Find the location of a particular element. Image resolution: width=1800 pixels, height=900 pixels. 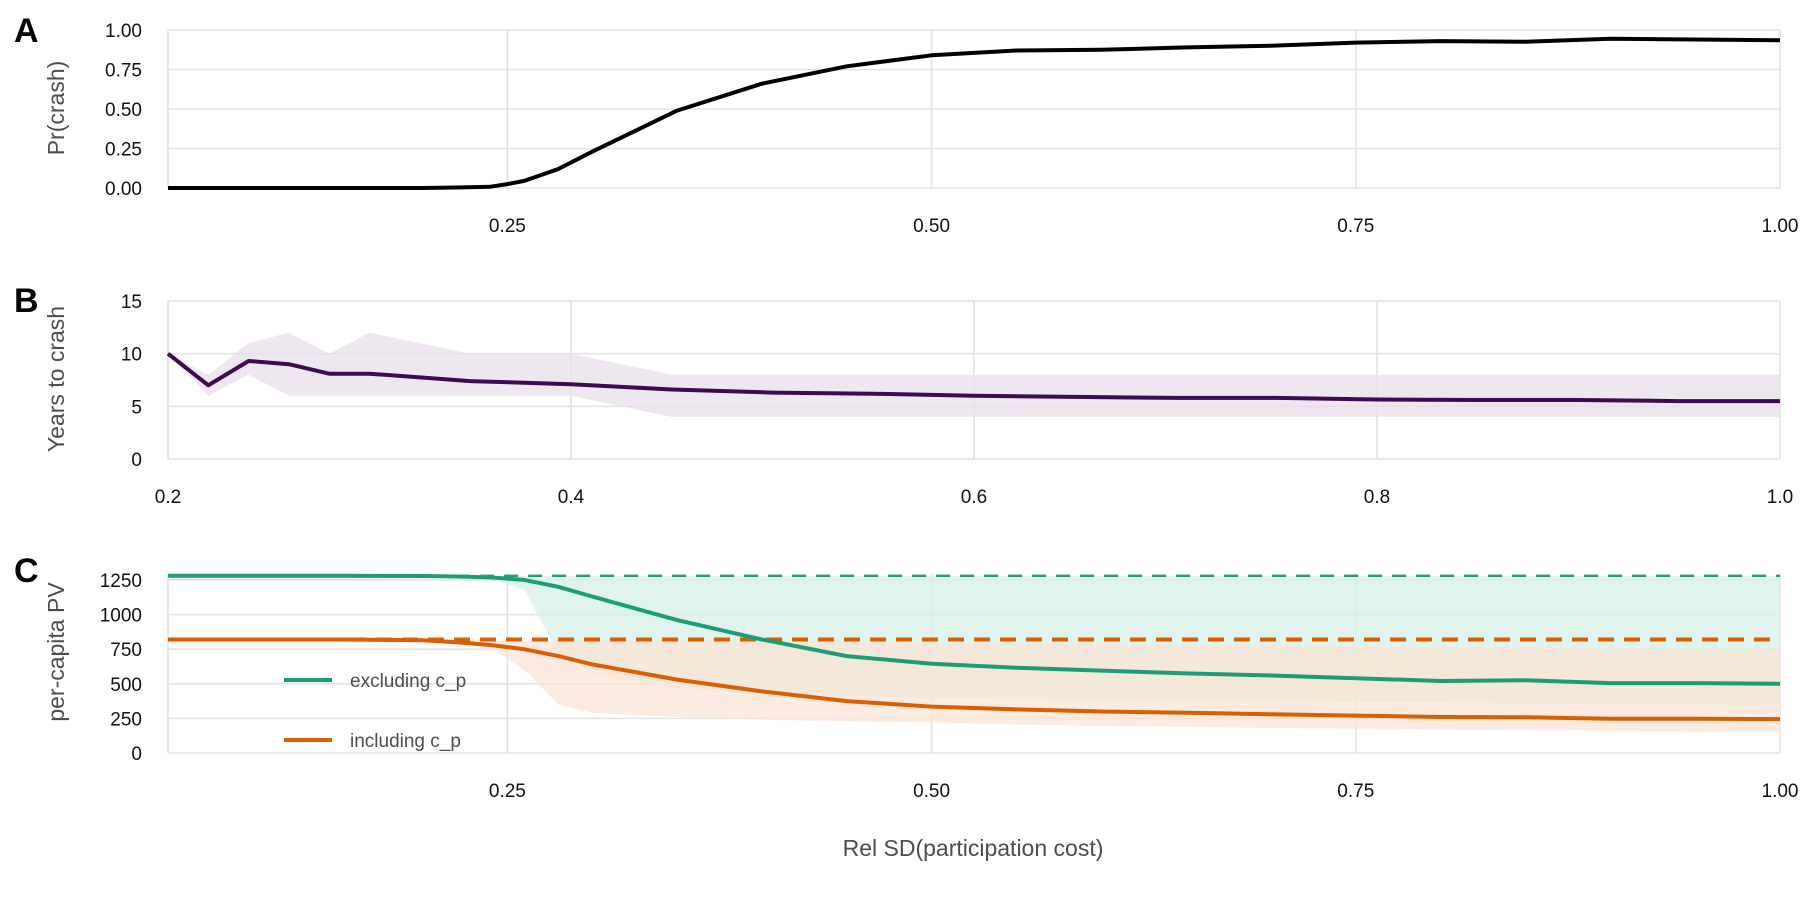

panel-a-xtick-label: 0.25 is located at coordinates (507, 226).